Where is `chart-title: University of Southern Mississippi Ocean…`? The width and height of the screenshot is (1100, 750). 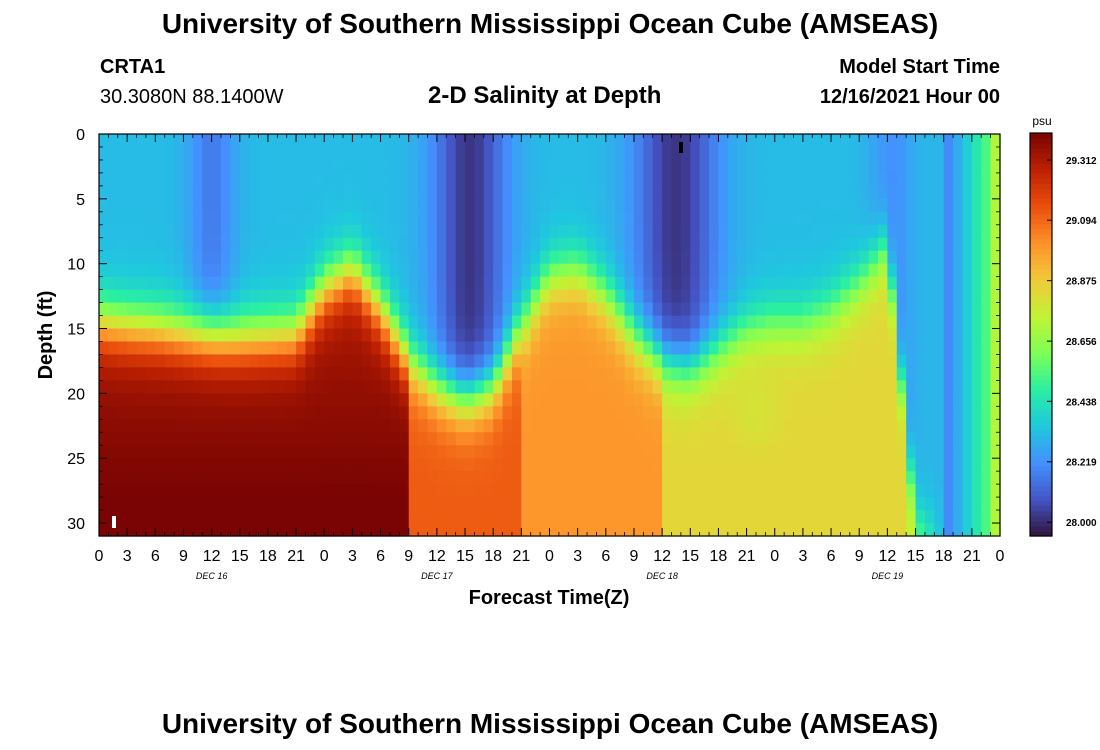 chart-title: University of Southern Mississippi Ocean… is located at coordinates (550, 23).